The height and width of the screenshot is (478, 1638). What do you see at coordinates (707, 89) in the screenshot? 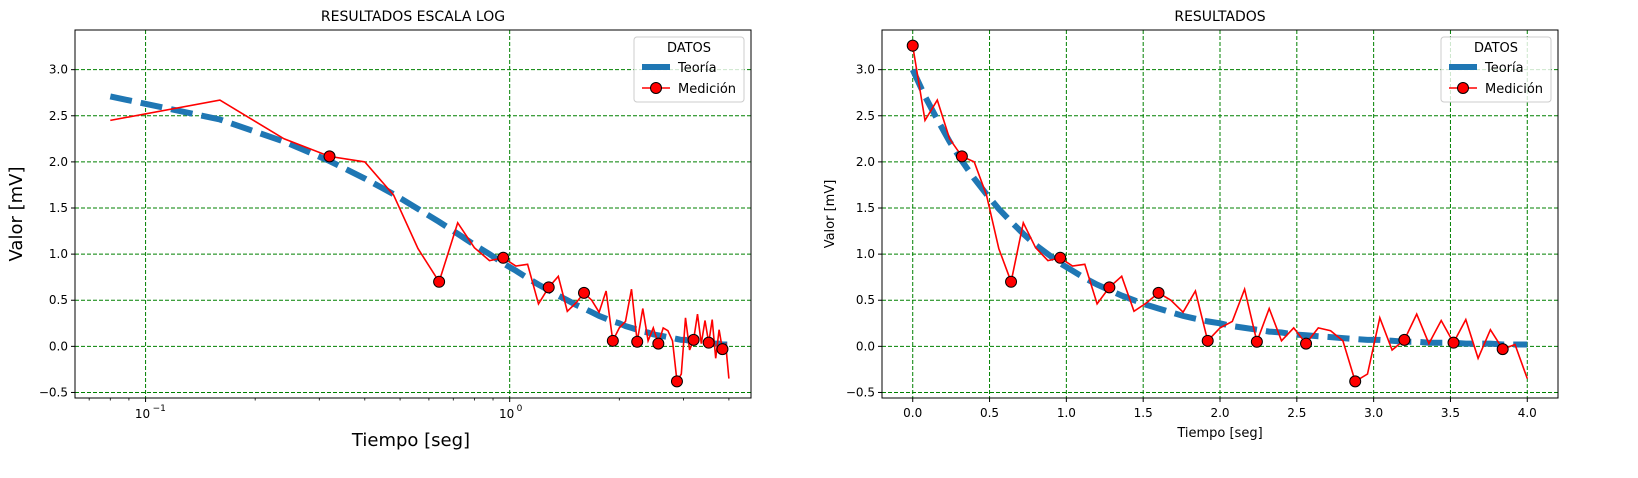
I see `left-legend-measurement-label: Medición` at bounding box center [707, 89].